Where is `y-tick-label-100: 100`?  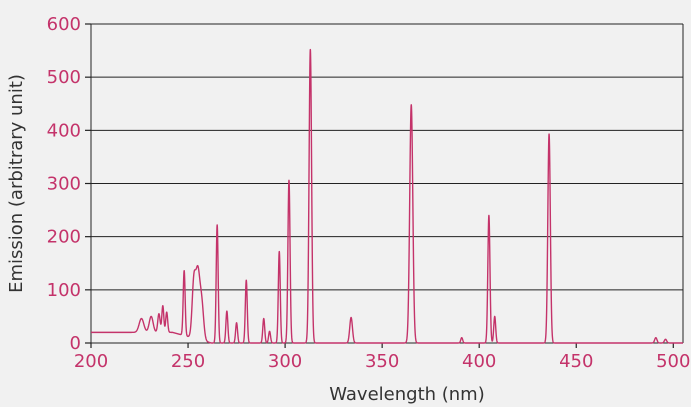
y-tick-label-100: 100 is located at coordinates (64, 290).